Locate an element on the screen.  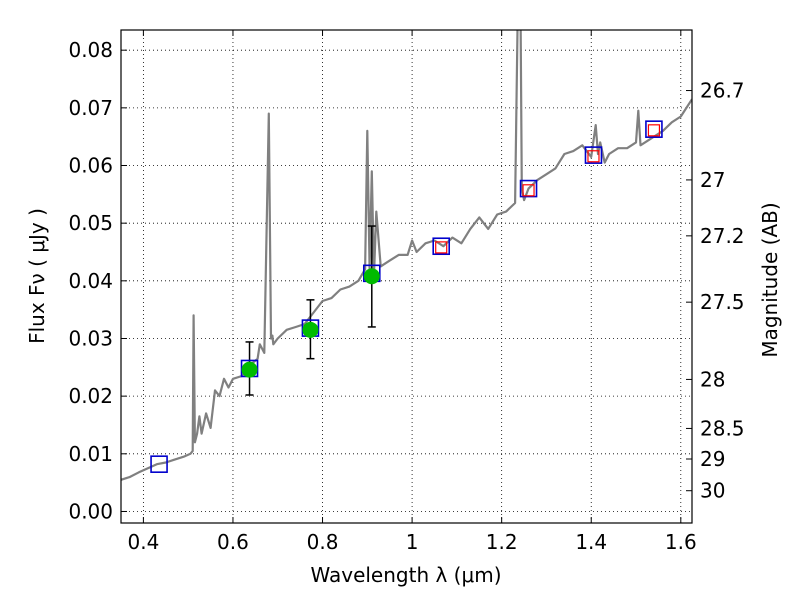
x-tick-labels: 0.4 0.6 0.8 1 1.2 1.4 1.6 is located at coordinates (411, 542).